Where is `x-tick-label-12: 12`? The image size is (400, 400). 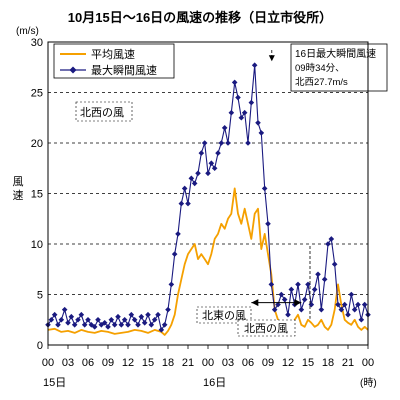 x-tick-label-12: 12 is located at coordinates (288, 363).